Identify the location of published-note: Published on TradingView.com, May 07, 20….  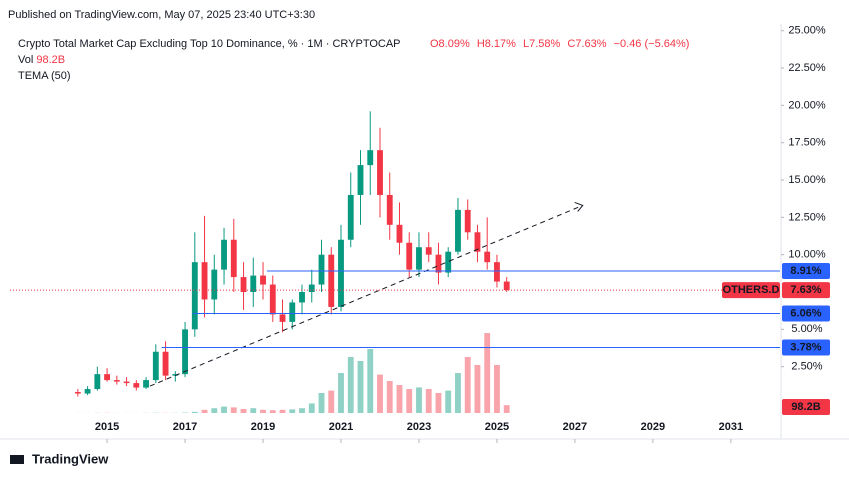
(161, 15).